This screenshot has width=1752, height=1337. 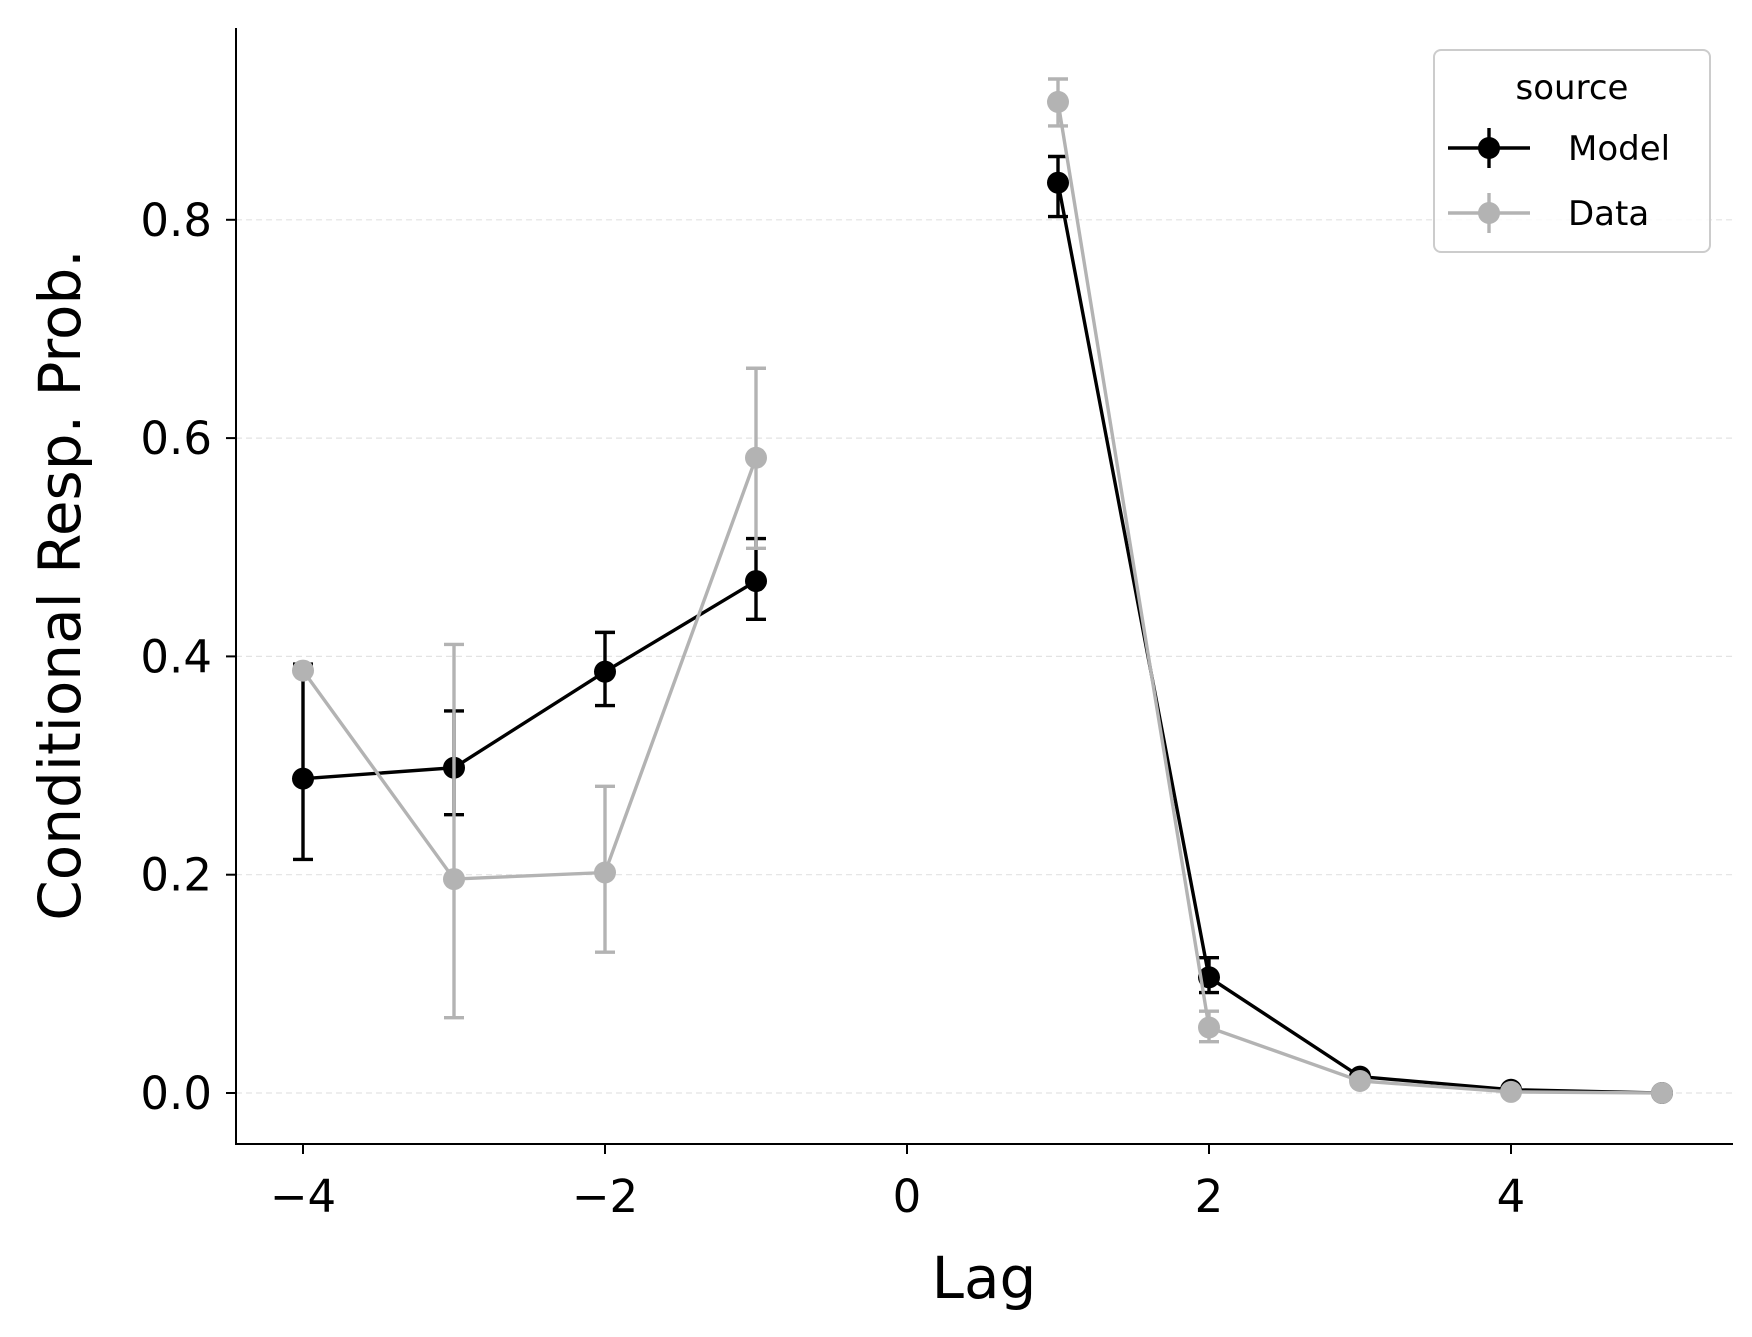 I want to click on legend-box, so click(x=1572, y=151).